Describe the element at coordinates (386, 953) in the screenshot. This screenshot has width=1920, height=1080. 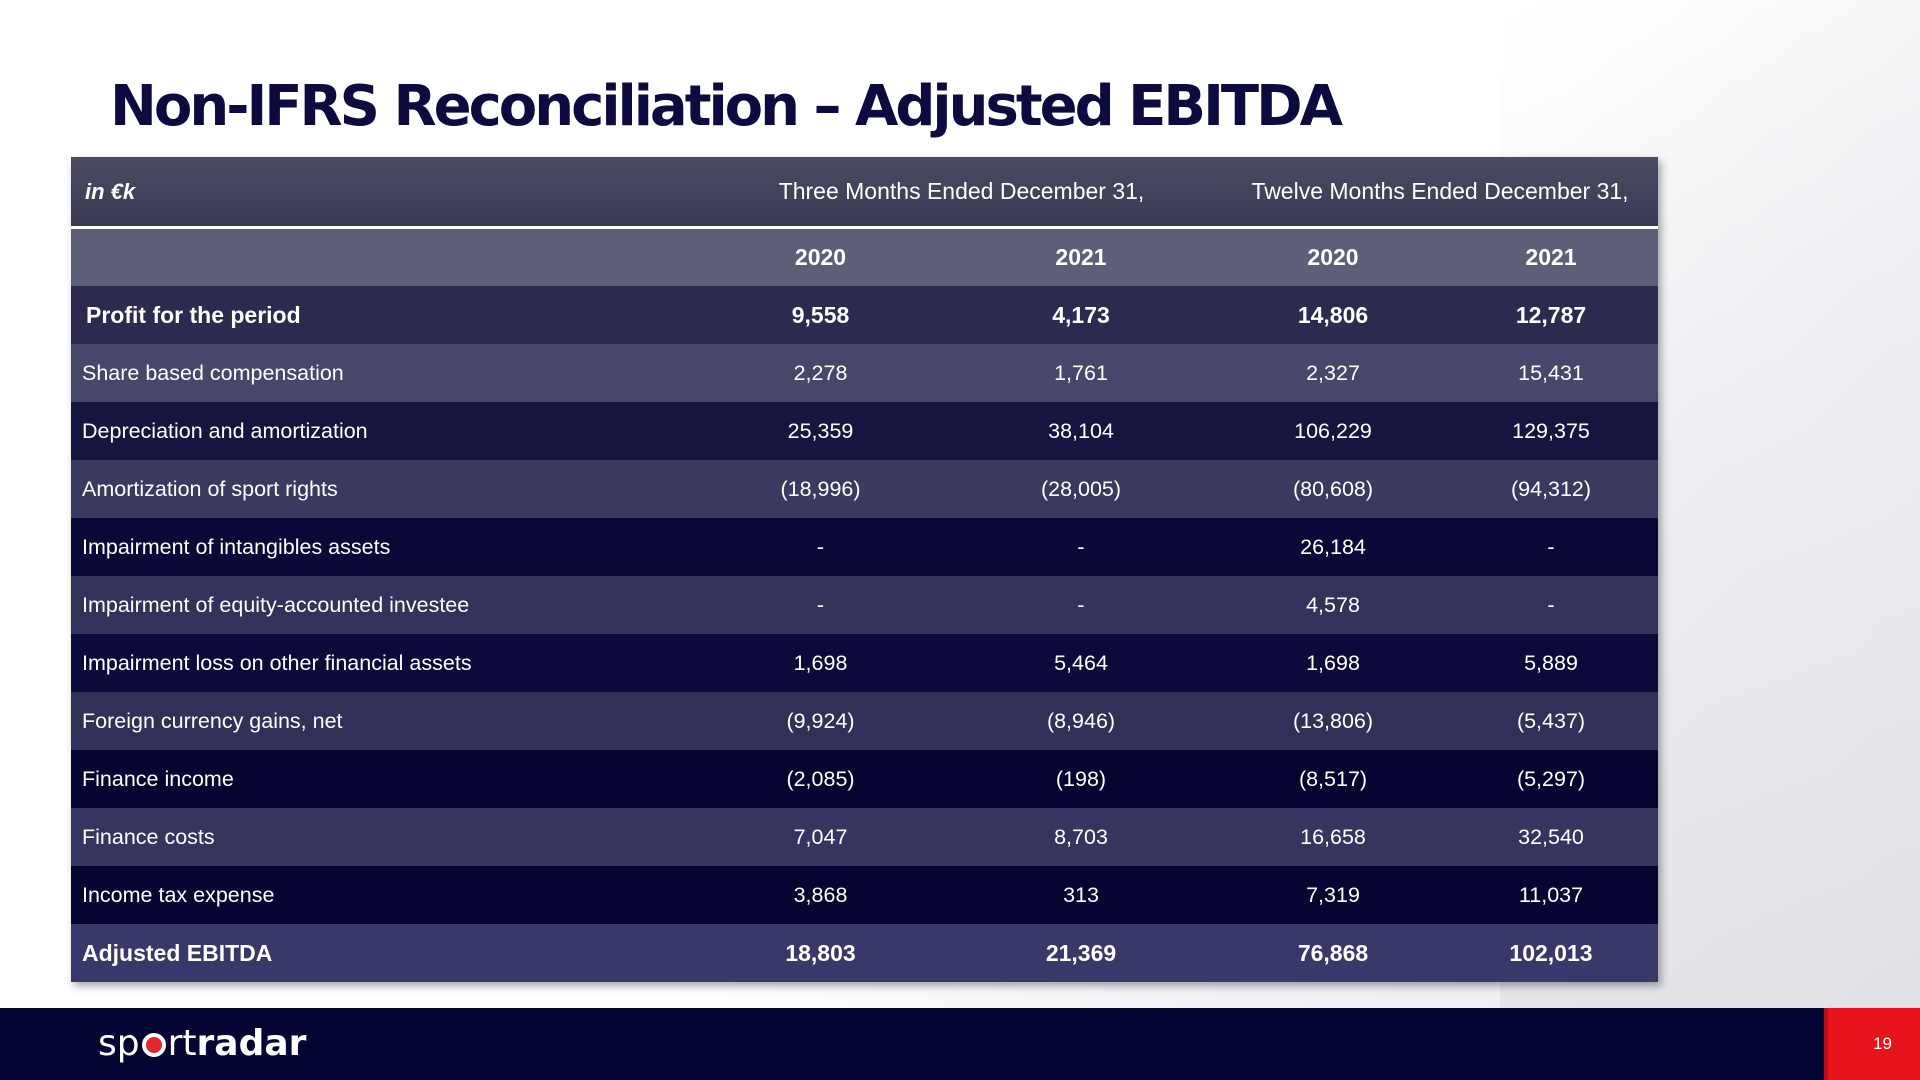
I see `row-label: Adjusted EBITDA` at that location.